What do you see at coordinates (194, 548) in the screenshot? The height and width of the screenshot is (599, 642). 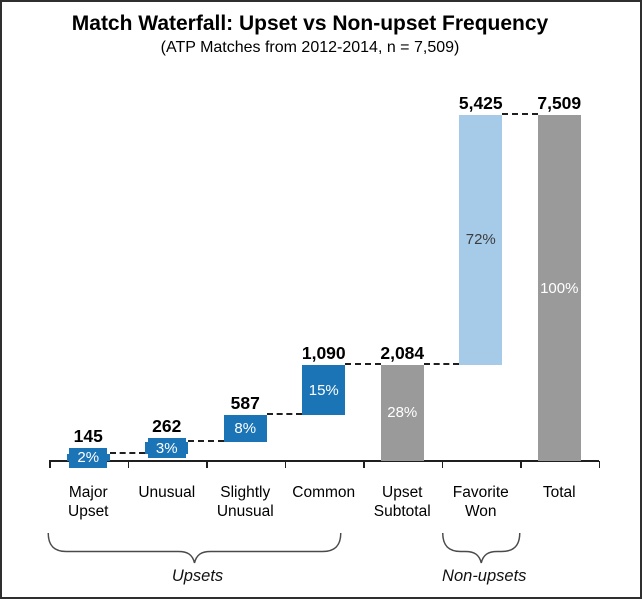 I see `brace-upsets` at bounding box center [194, 548].